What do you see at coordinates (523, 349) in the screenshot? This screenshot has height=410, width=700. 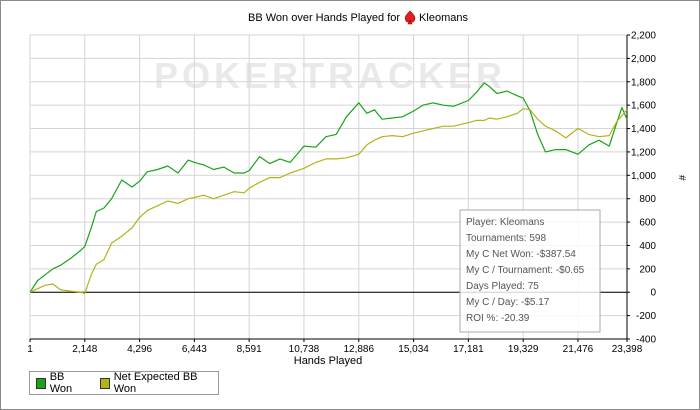 I see `x-tick-label: 19,329` at bounding box center [523, 349].